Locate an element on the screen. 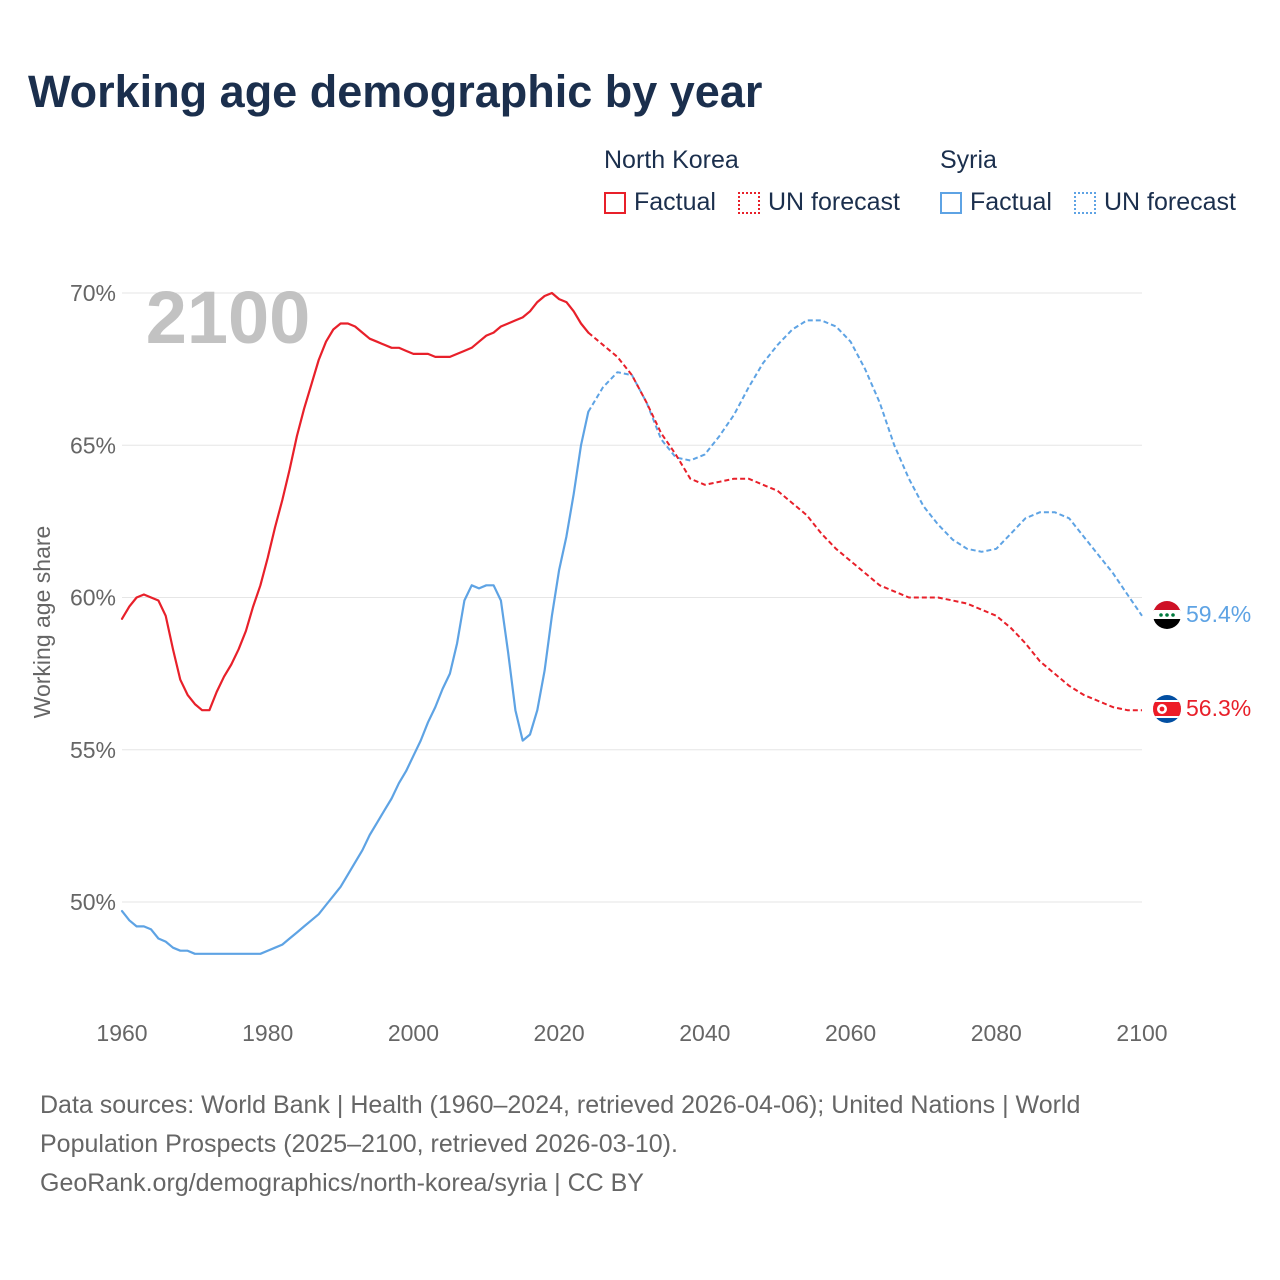  y-tick-label: 55% is located at coordinates (93, 750).